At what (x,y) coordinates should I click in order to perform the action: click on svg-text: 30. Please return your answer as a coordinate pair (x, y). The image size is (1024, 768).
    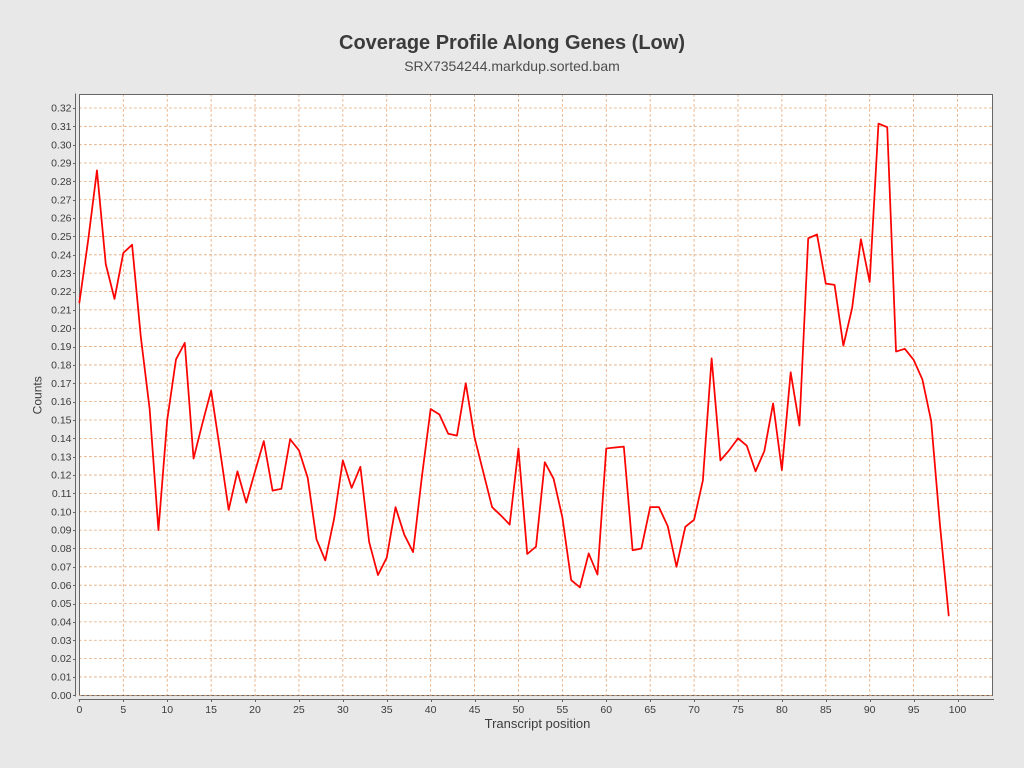
    Looking at the image, I should click on (343, 710).